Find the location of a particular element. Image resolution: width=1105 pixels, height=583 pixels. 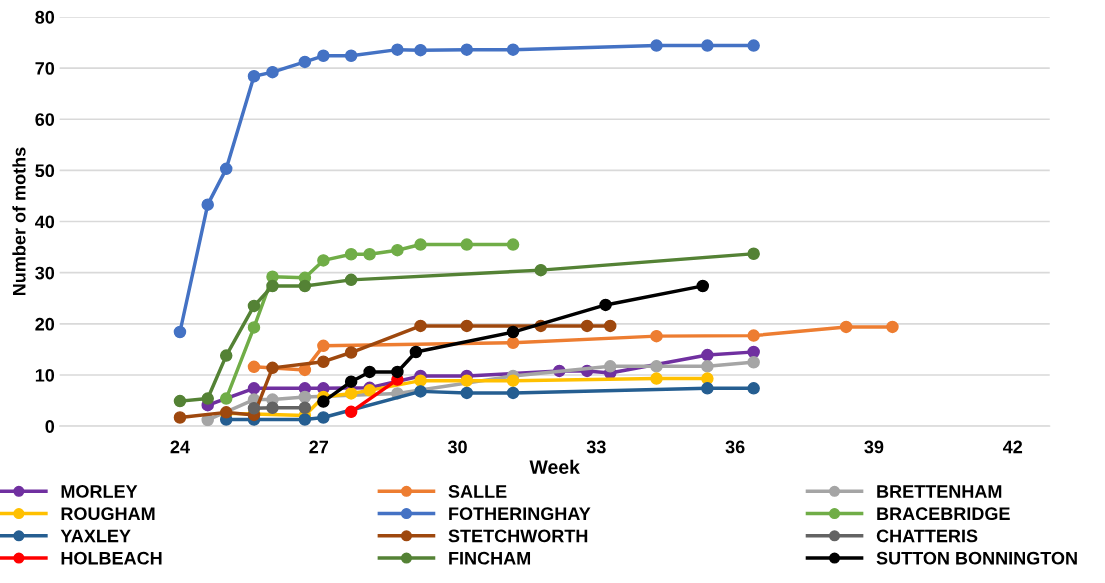

x-tick-label: 24 is located at coordinates (180, 447).